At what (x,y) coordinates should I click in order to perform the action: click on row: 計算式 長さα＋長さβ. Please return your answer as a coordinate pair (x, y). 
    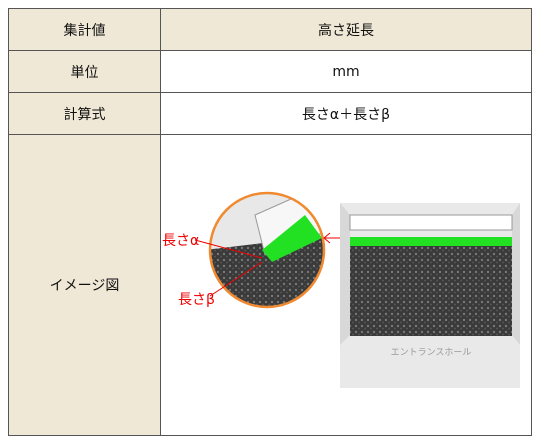
    Looking at the image, I should click on (270, 113).